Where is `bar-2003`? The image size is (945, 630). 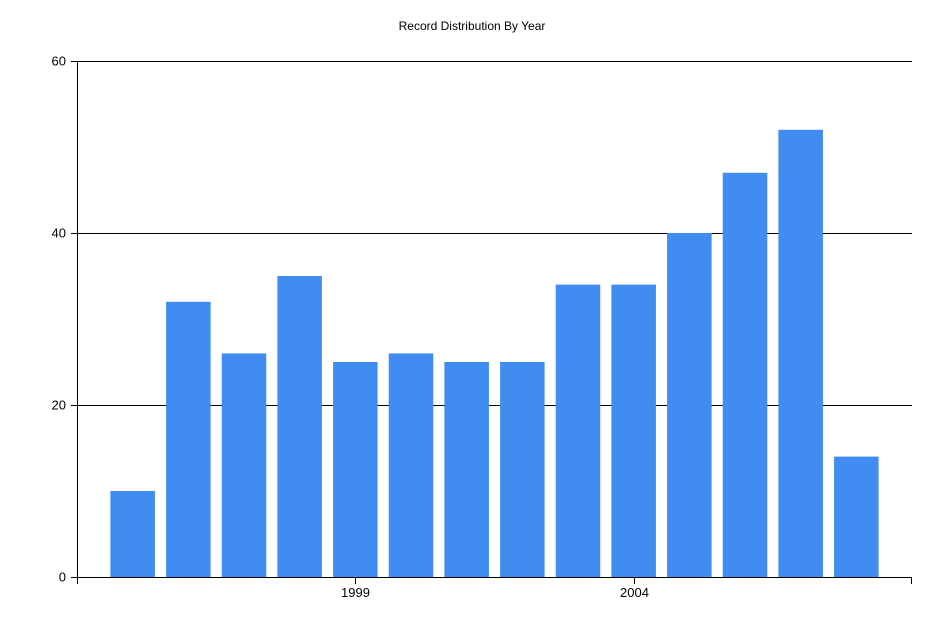
bar-2003 is located at coordinates (578, 430).